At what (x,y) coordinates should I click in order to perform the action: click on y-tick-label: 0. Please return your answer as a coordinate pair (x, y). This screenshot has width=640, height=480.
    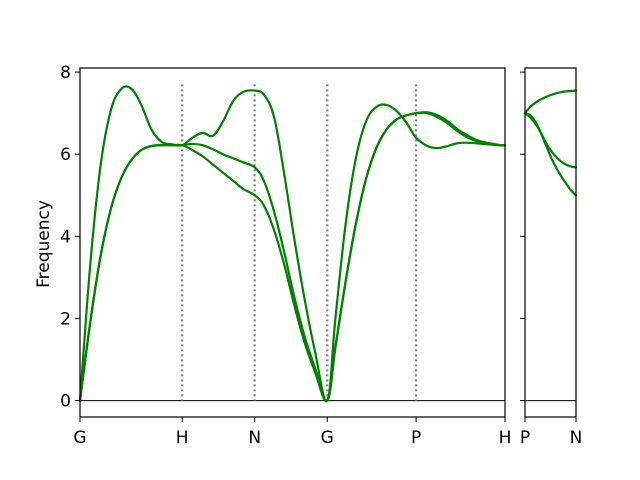
    Looking at the image, I should click on (65, 402).